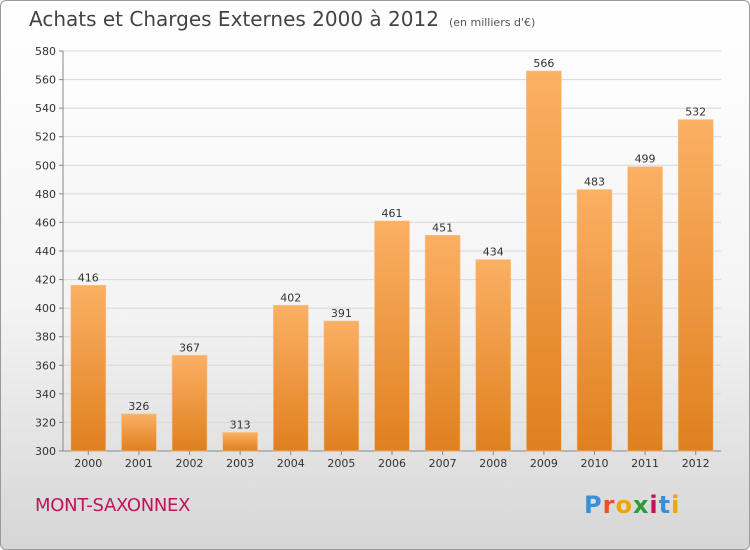 Image resolution: width=750 pixels, height=550 pixels. What do you see at coordinates (341, 463) in the screenshot?
I see `x-tick-label: 2005` at bounding box center [341, 463].